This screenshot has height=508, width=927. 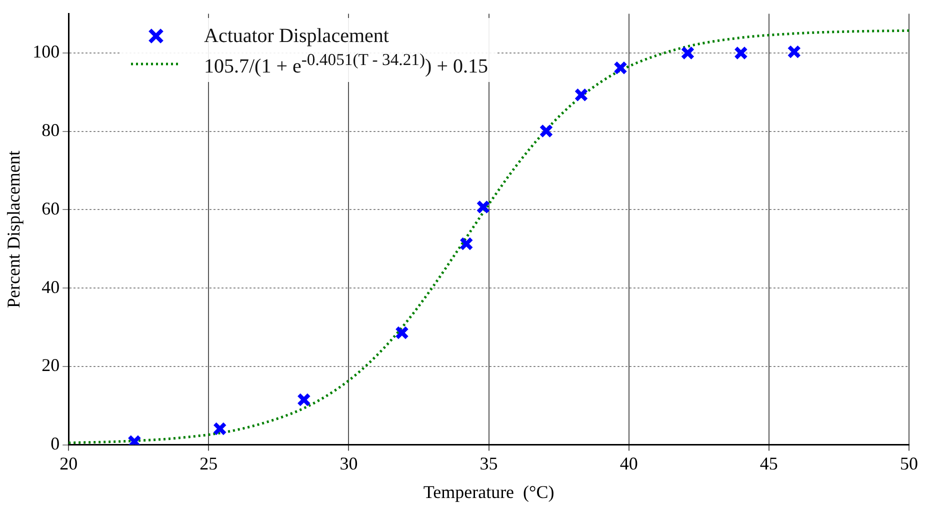 What do you see at coordinates (55, 444) in the screenshot?
I see `y-tick-label: 0` at bounding box center [55, 444].